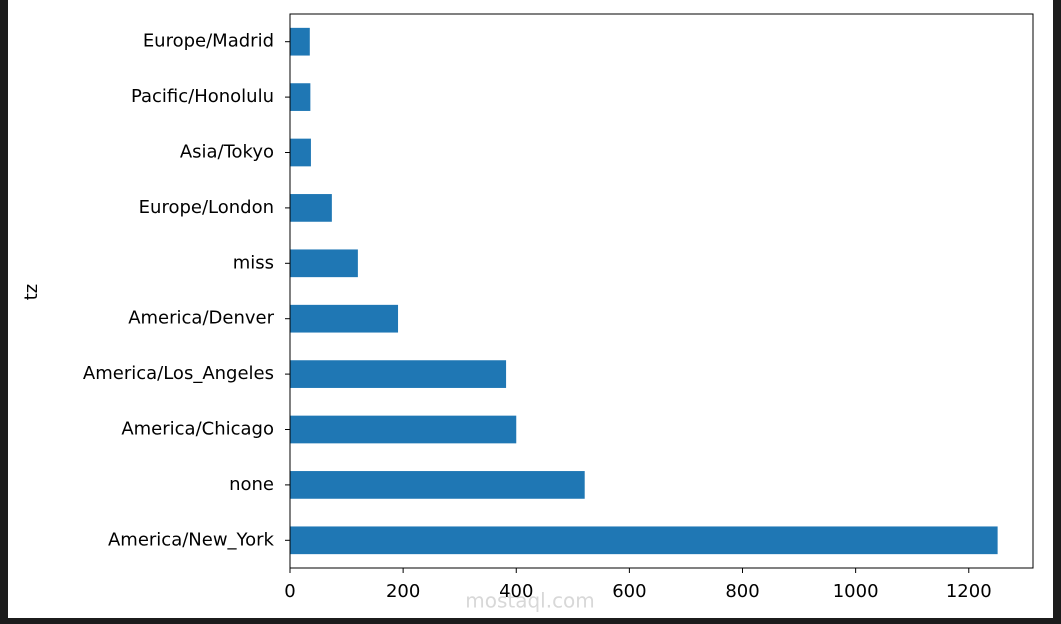  What do you see at coordinates (969, 591) in the screenshot?
I see `x-tick-label: 1200` at bounding box center [969, 591].